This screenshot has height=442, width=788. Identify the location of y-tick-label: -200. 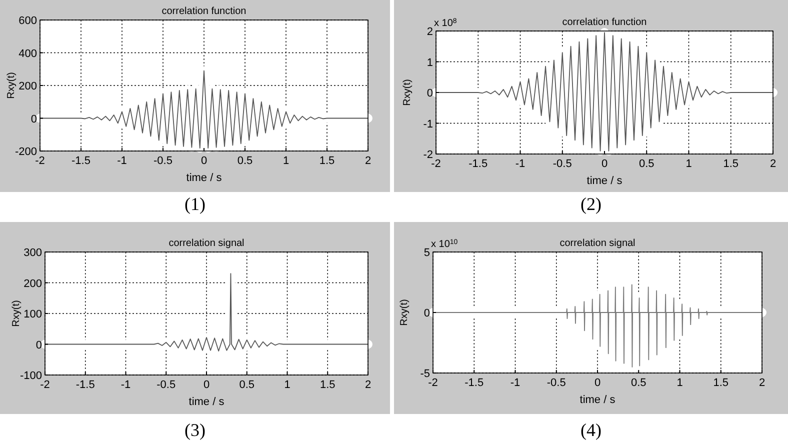
(25, 152).